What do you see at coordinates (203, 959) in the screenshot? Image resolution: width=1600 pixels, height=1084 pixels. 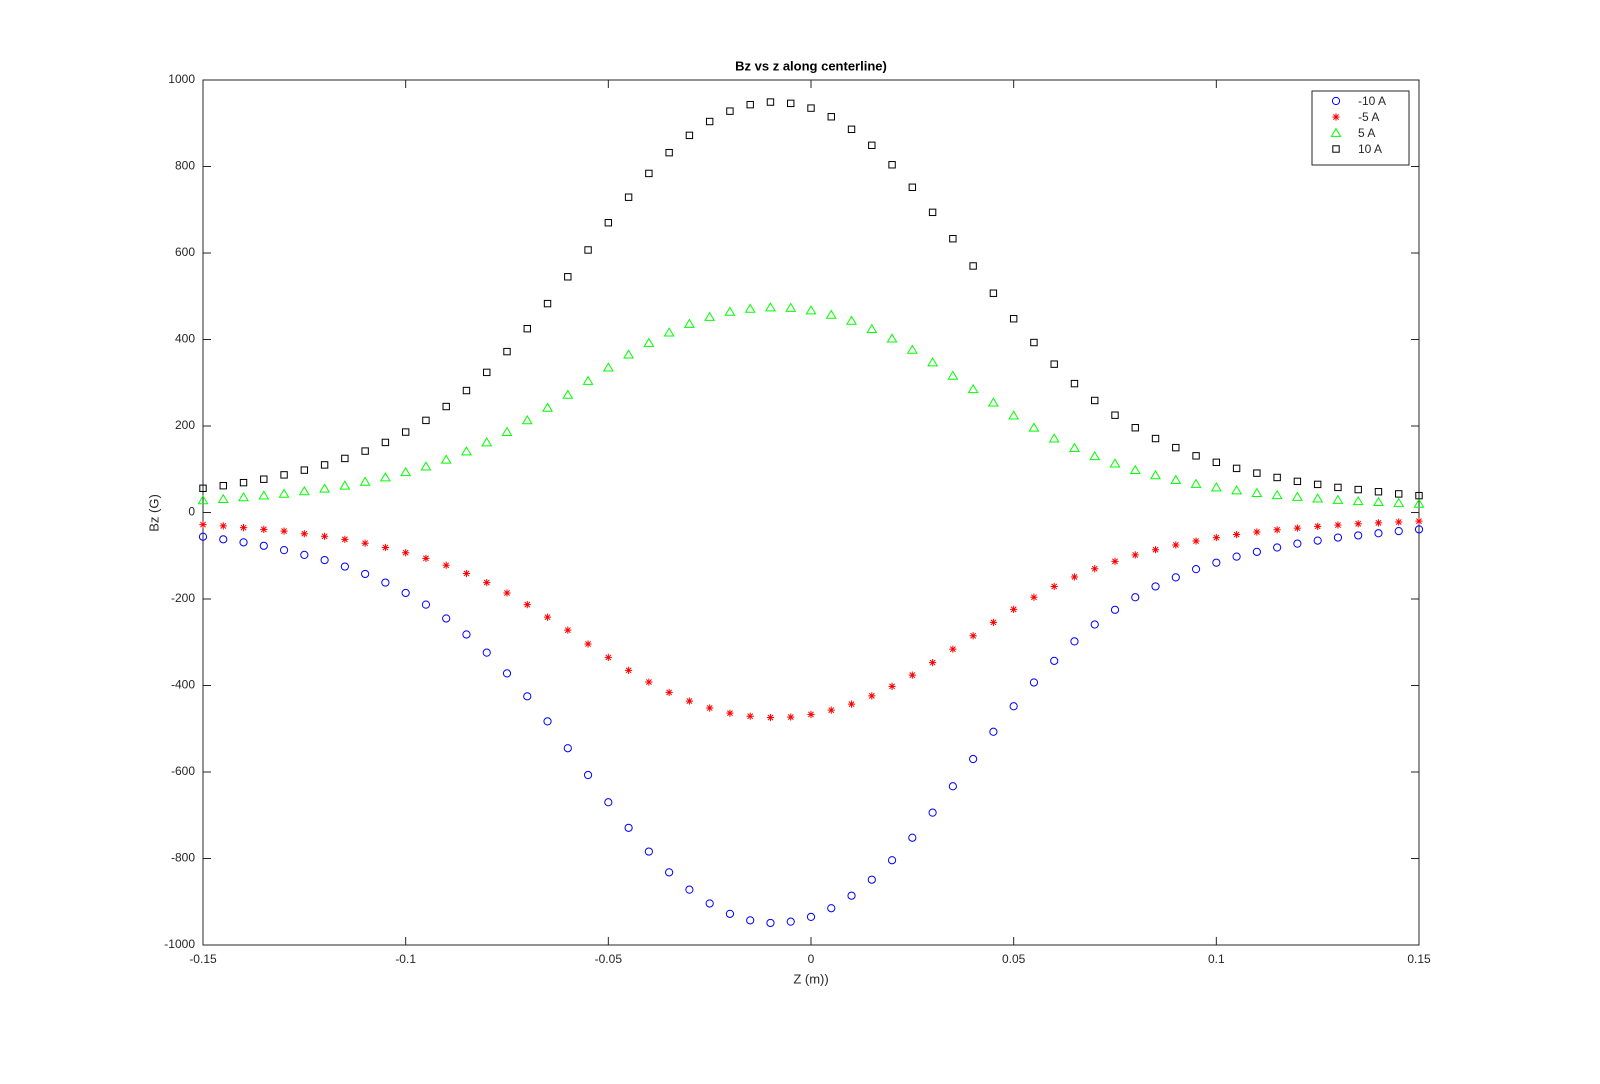 I see `x-tick-label: -0.15` at bounding box center [203, 959].